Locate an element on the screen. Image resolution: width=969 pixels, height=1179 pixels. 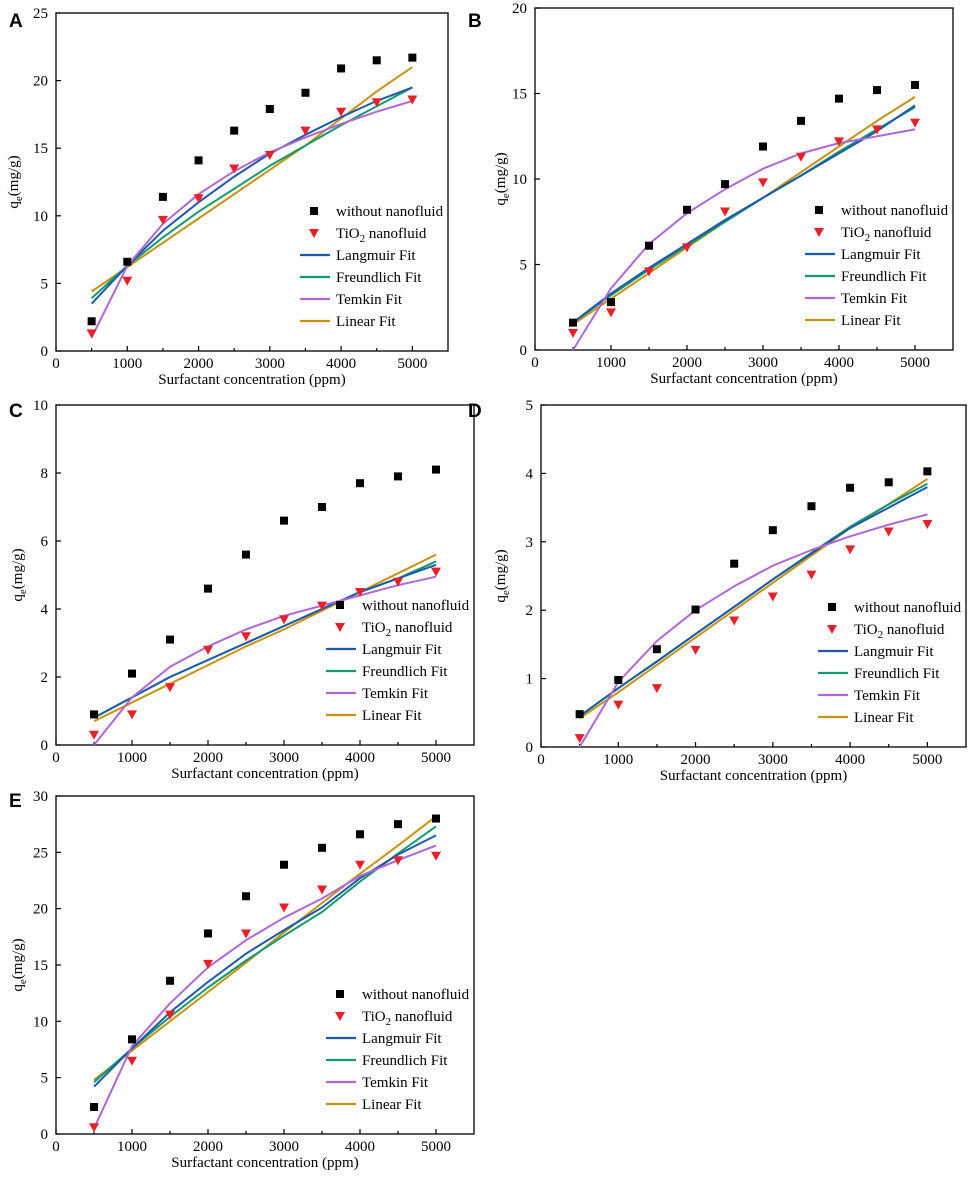
y-tick-label: 0 is located at coordinates (524, 351).